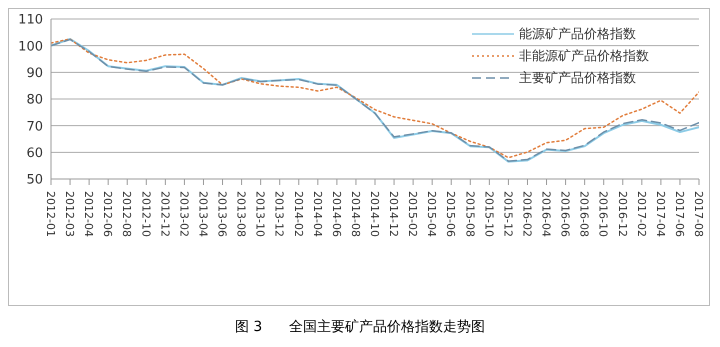 Image resolution: width=720 pixels, height=347 pixels. What do you see at coordinates (30, 20) in the screenshot?
I see `y-tick-label: 110` at bounding box center [30, 20].